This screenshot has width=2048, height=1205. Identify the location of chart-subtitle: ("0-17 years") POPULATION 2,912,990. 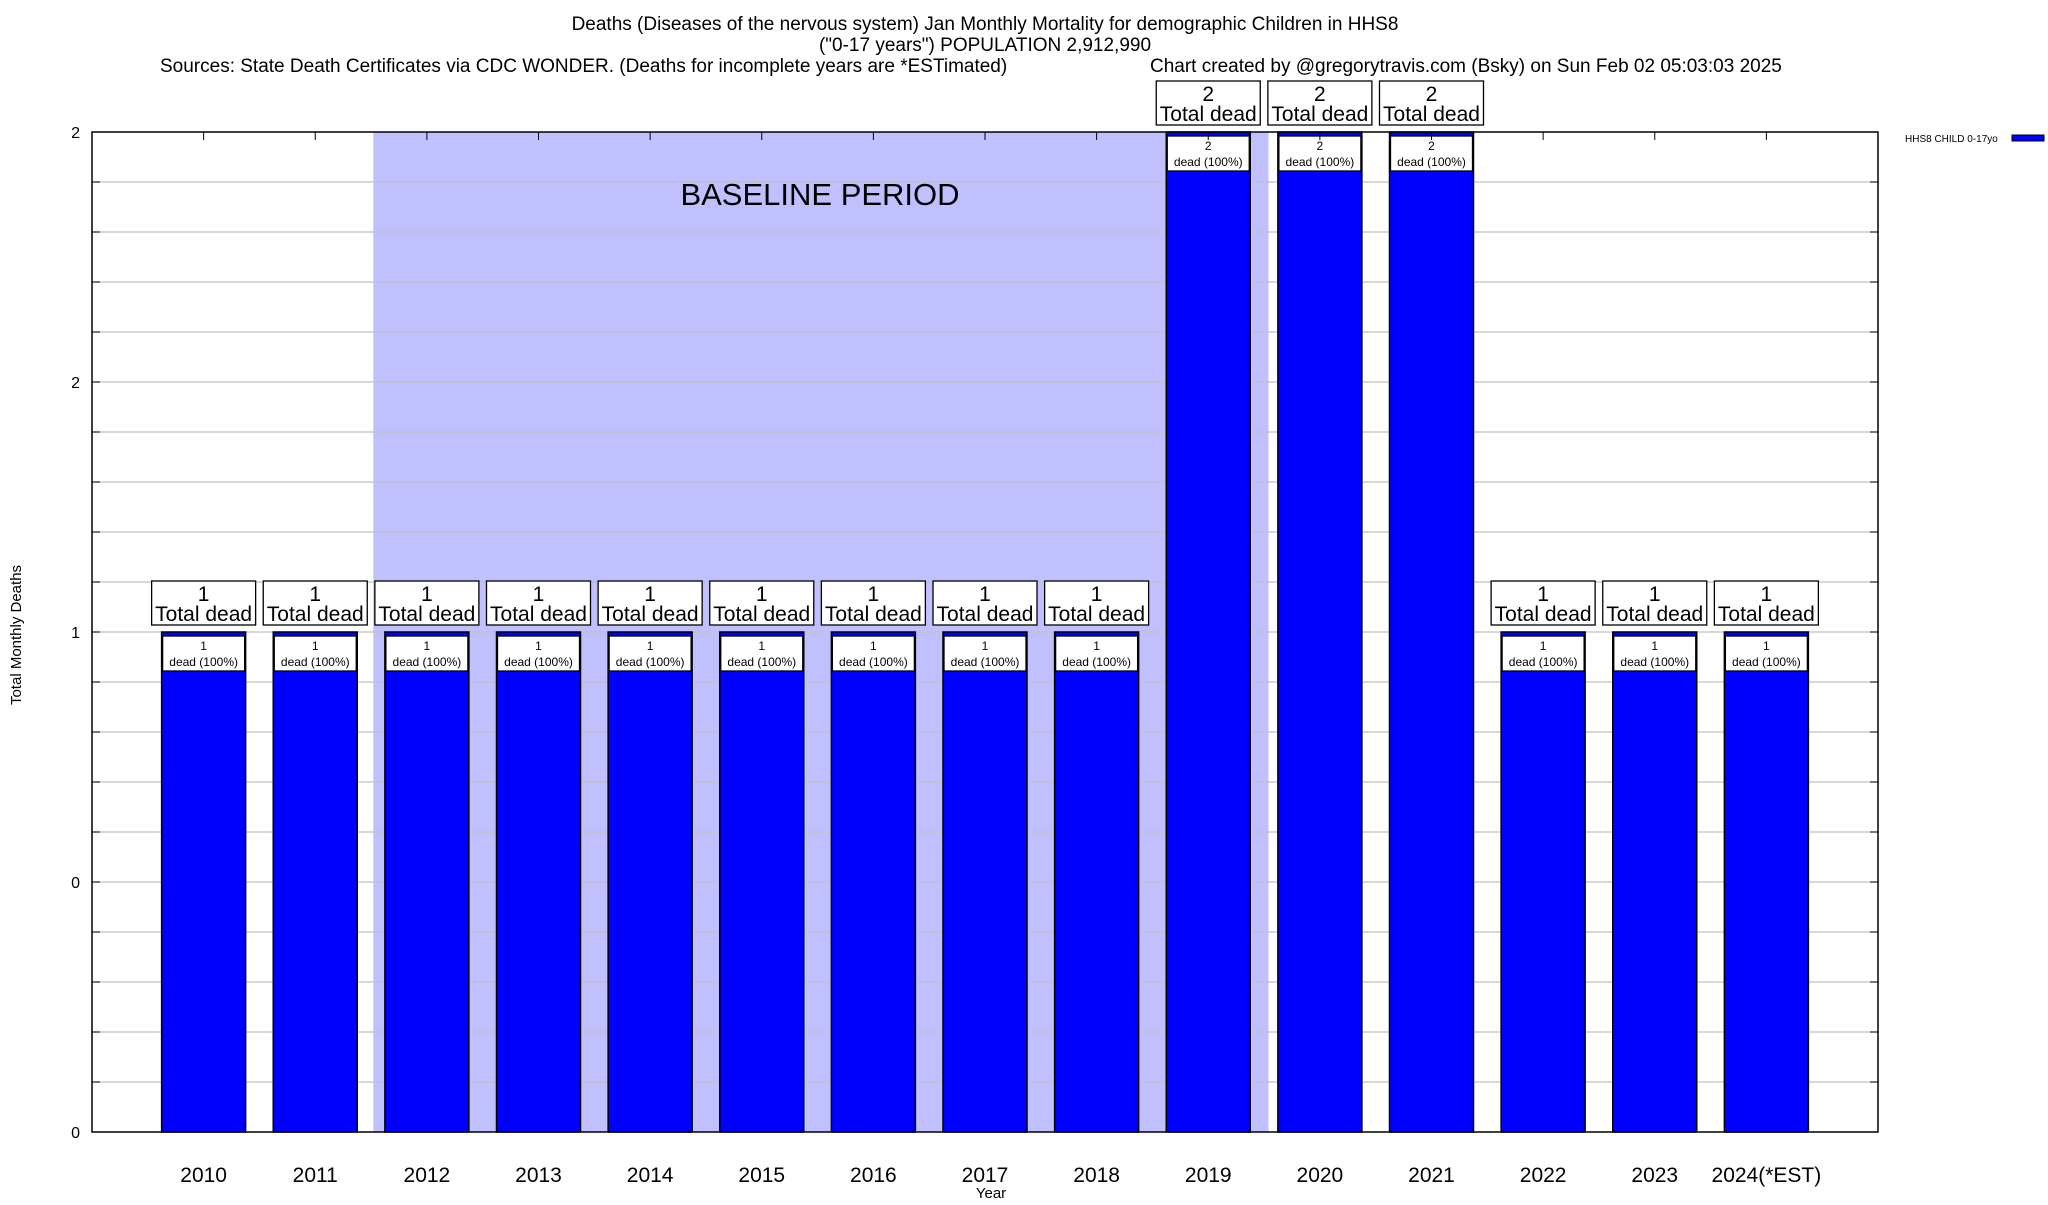
(985, 45).